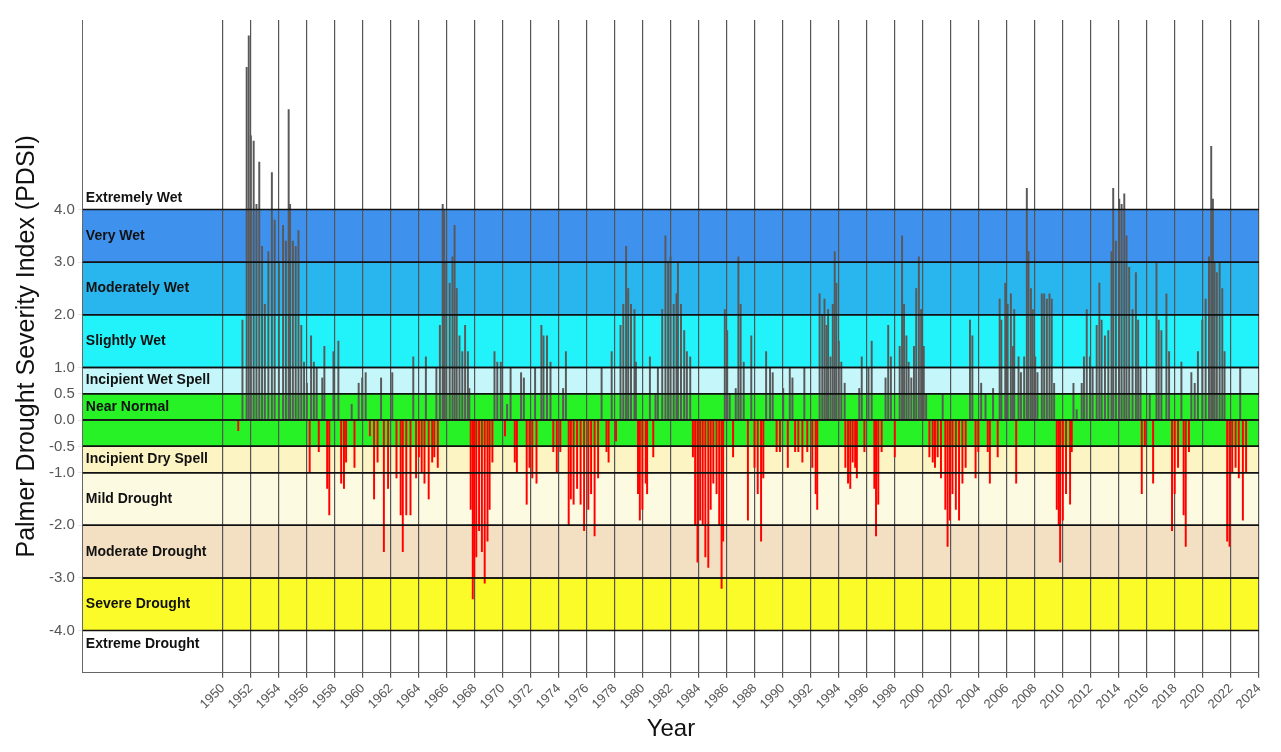 Image resolution: width=1281 pixels, height=752 pixels. Describe the element at coordinates (671, 728) in the screenshot. I see `x-axis-title: Year` at that location.